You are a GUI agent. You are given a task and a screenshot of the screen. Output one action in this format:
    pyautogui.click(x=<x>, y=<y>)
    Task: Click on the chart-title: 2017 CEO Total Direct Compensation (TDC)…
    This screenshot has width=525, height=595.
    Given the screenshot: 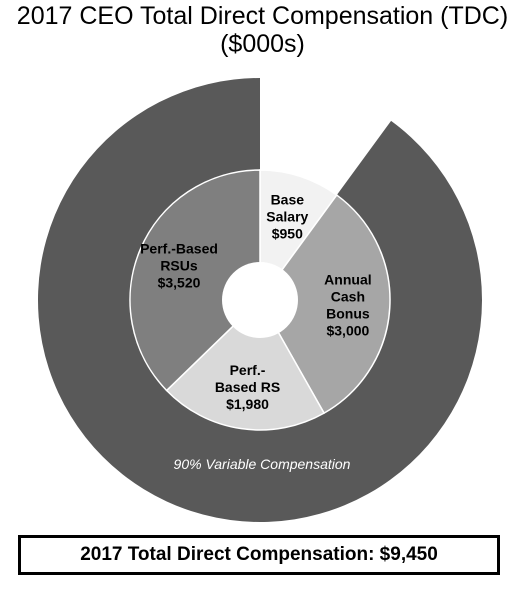 What is the action you would take?
    pyautogui.click(x=262, y=30)
    